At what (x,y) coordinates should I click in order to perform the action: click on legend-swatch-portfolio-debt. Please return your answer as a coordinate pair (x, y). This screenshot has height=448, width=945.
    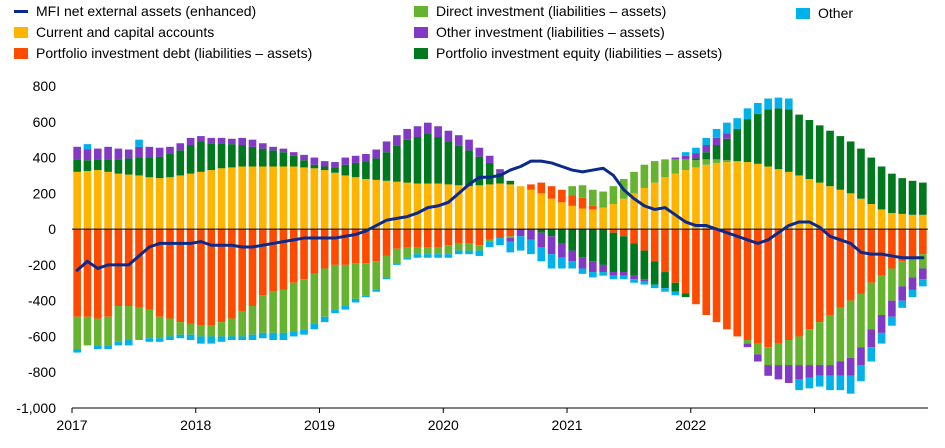
    Looking at the image, I should click on (21, 53).